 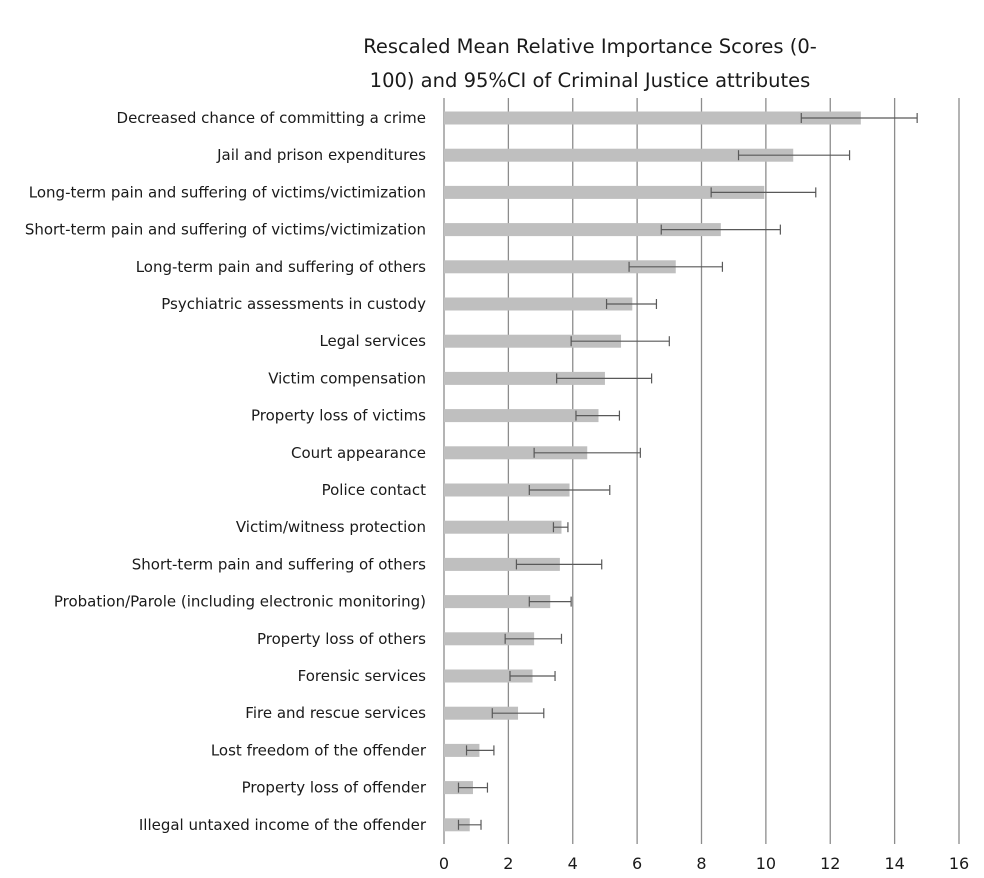 I want to click on category-label: Illegal untaxed income of the offender, so click(x=283, y=825).